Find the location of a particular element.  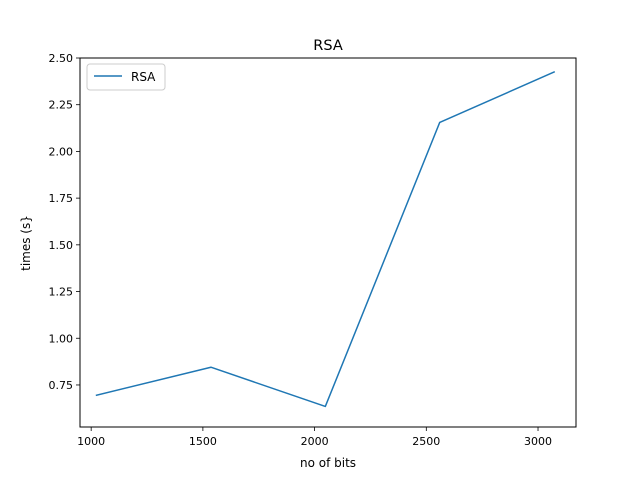

y-tick-label: 1.25 is located at coordinates (61, 292).